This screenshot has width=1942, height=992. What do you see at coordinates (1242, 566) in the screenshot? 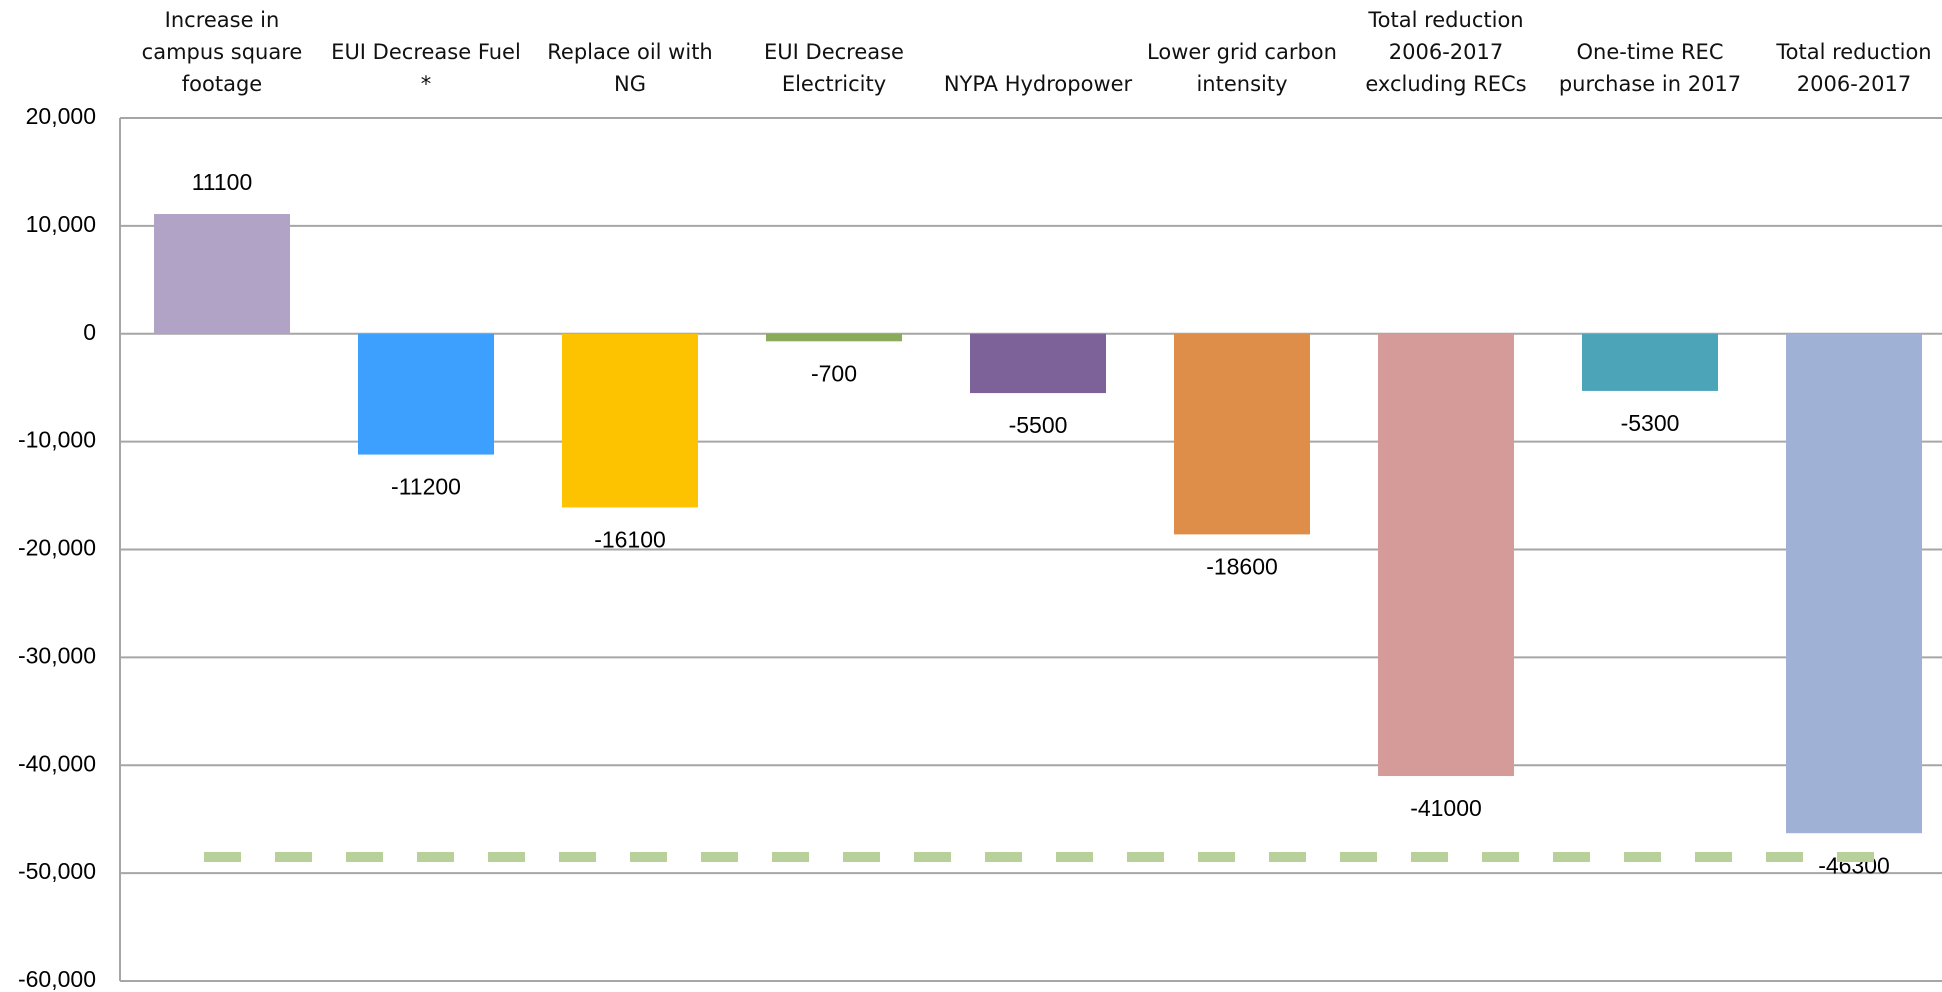
I see `value-label: -18600` at bounding box center [1242, 566].